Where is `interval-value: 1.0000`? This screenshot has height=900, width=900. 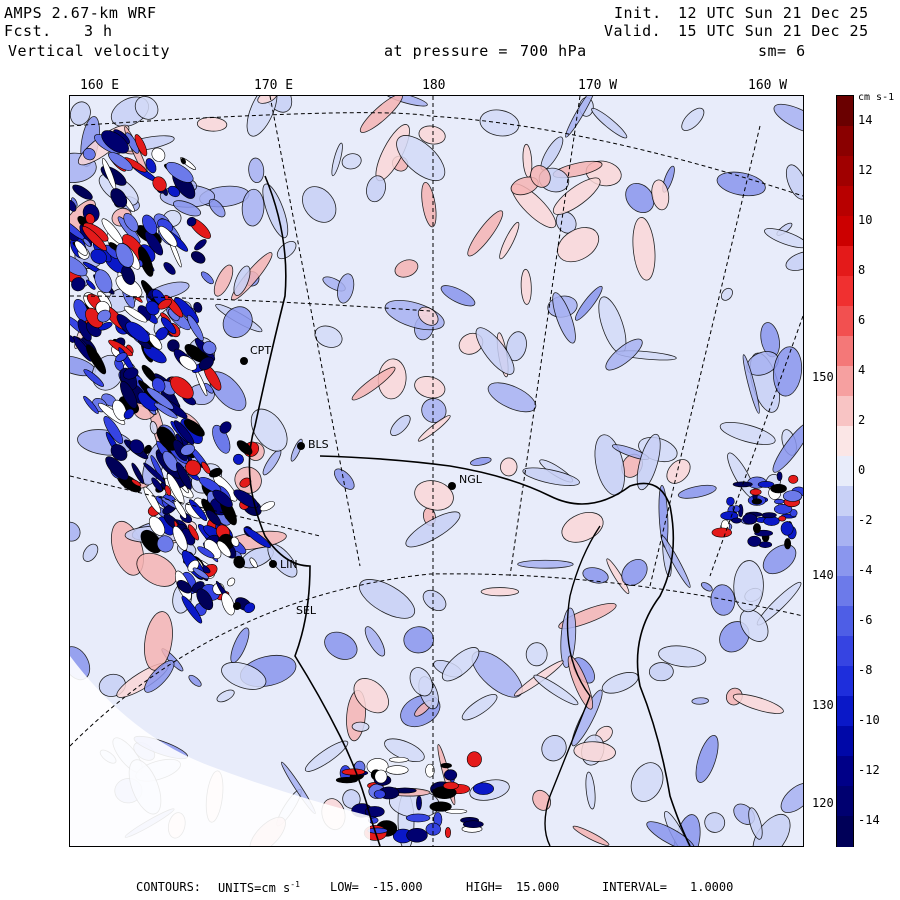 interval-value: 1.0000 is located at coordinates (712, 887).